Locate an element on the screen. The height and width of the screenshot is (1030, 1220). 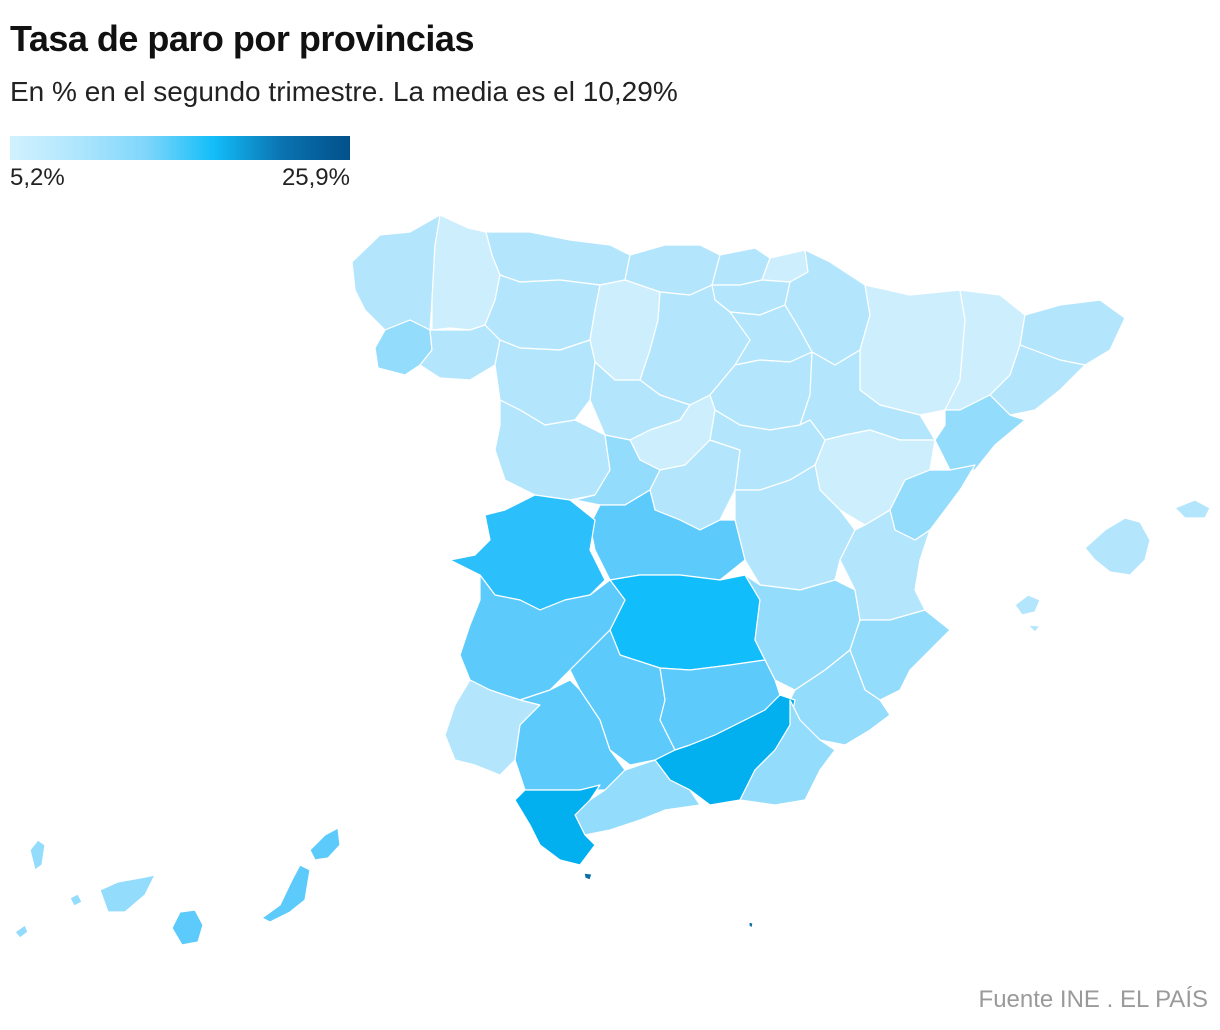
province-leon is located at coordinates (542, 312).